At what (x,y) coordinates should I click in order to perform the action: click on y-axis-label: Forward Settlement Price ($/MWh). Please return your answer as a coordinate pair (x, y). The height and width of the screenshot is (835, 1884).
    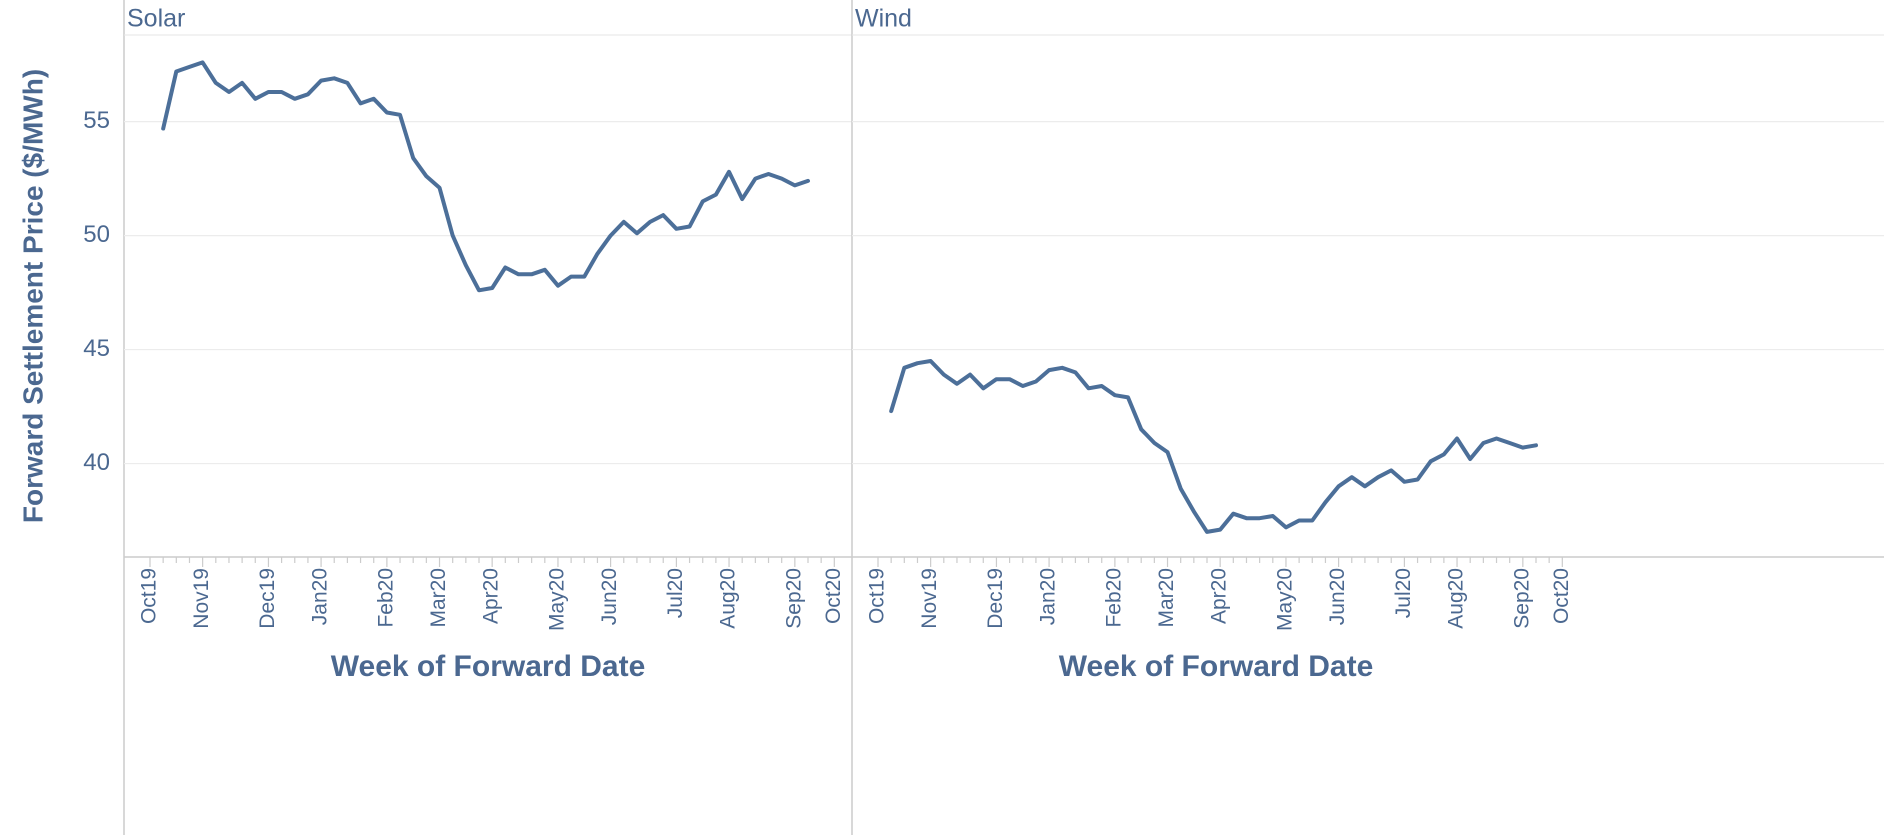
    Looking at the image, I should click on (32, 296).